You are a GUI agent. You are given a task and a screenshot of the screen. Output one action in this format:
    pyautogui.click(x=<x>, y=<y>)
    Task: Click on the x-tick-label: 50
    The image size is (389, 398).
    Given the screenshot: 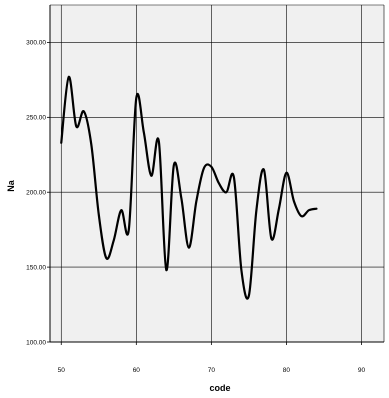 What is the action you would take?
    pyautogui.click(x=62, y=370)
    